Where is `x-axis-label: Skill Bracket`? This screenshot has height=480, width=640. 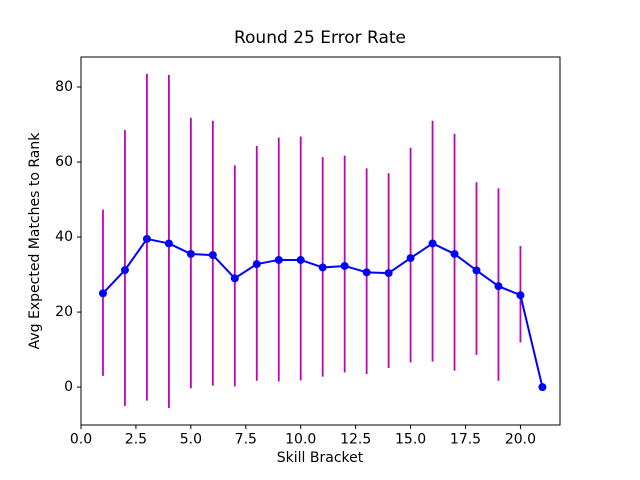 x-axis-label: Skill Bracket is located at coordinates (320, 458).